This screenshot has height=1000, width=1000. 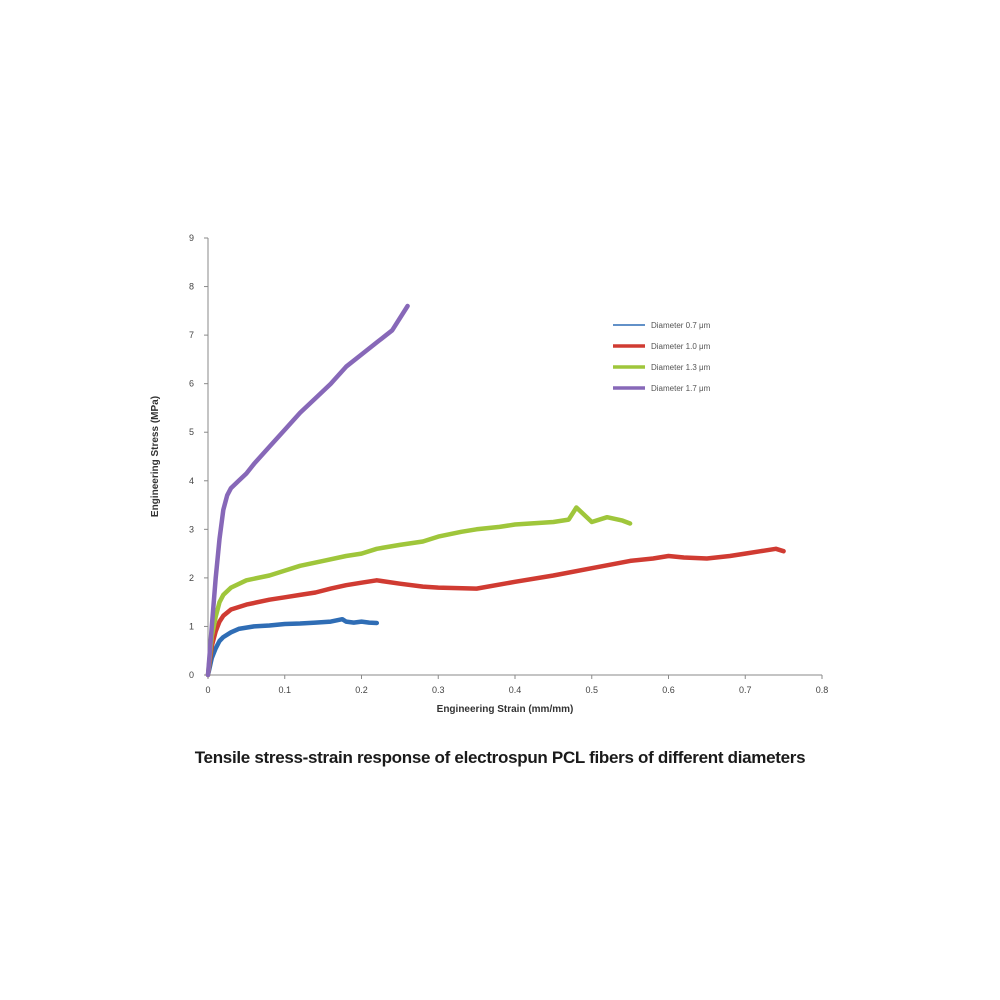 I want to click on y-tick-label: 9, so click(x=191, y=238).